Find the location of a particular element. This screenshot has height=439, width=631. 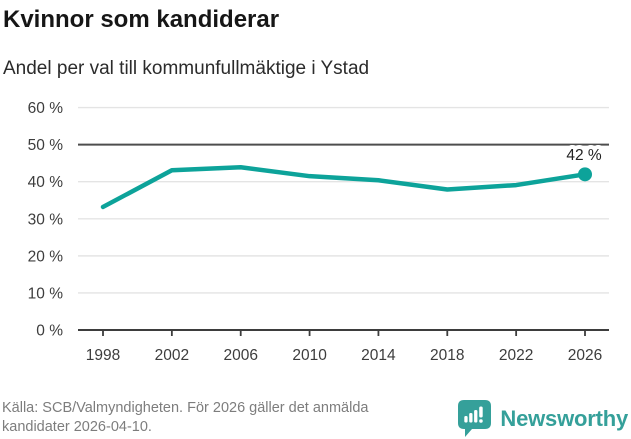

x-axis-label: 2002 is located at coordinates (172, 355).